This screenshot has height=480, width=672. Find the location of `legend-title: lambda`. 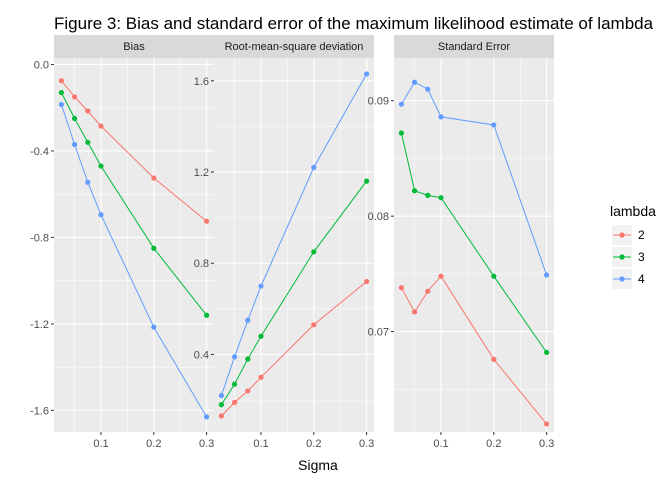

legend-title: lambda is located at coordinates (633, 211).